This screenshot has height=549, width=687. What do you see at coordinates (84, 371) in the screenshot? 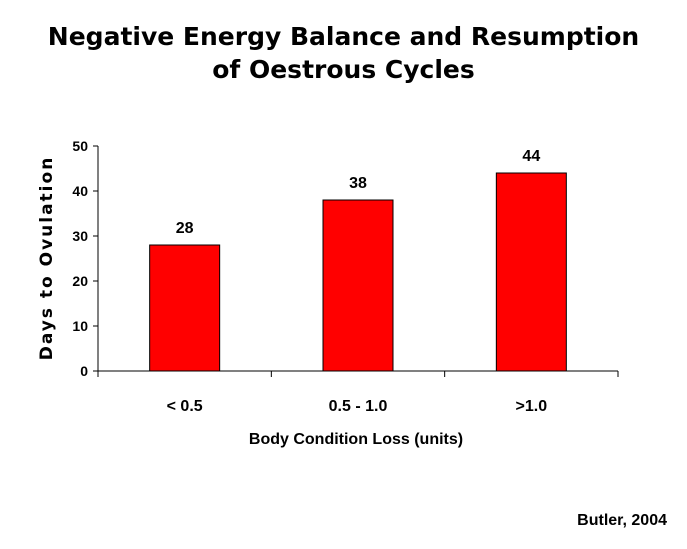
I see `y-tick-label: 0` at bounding box center [84, 371].